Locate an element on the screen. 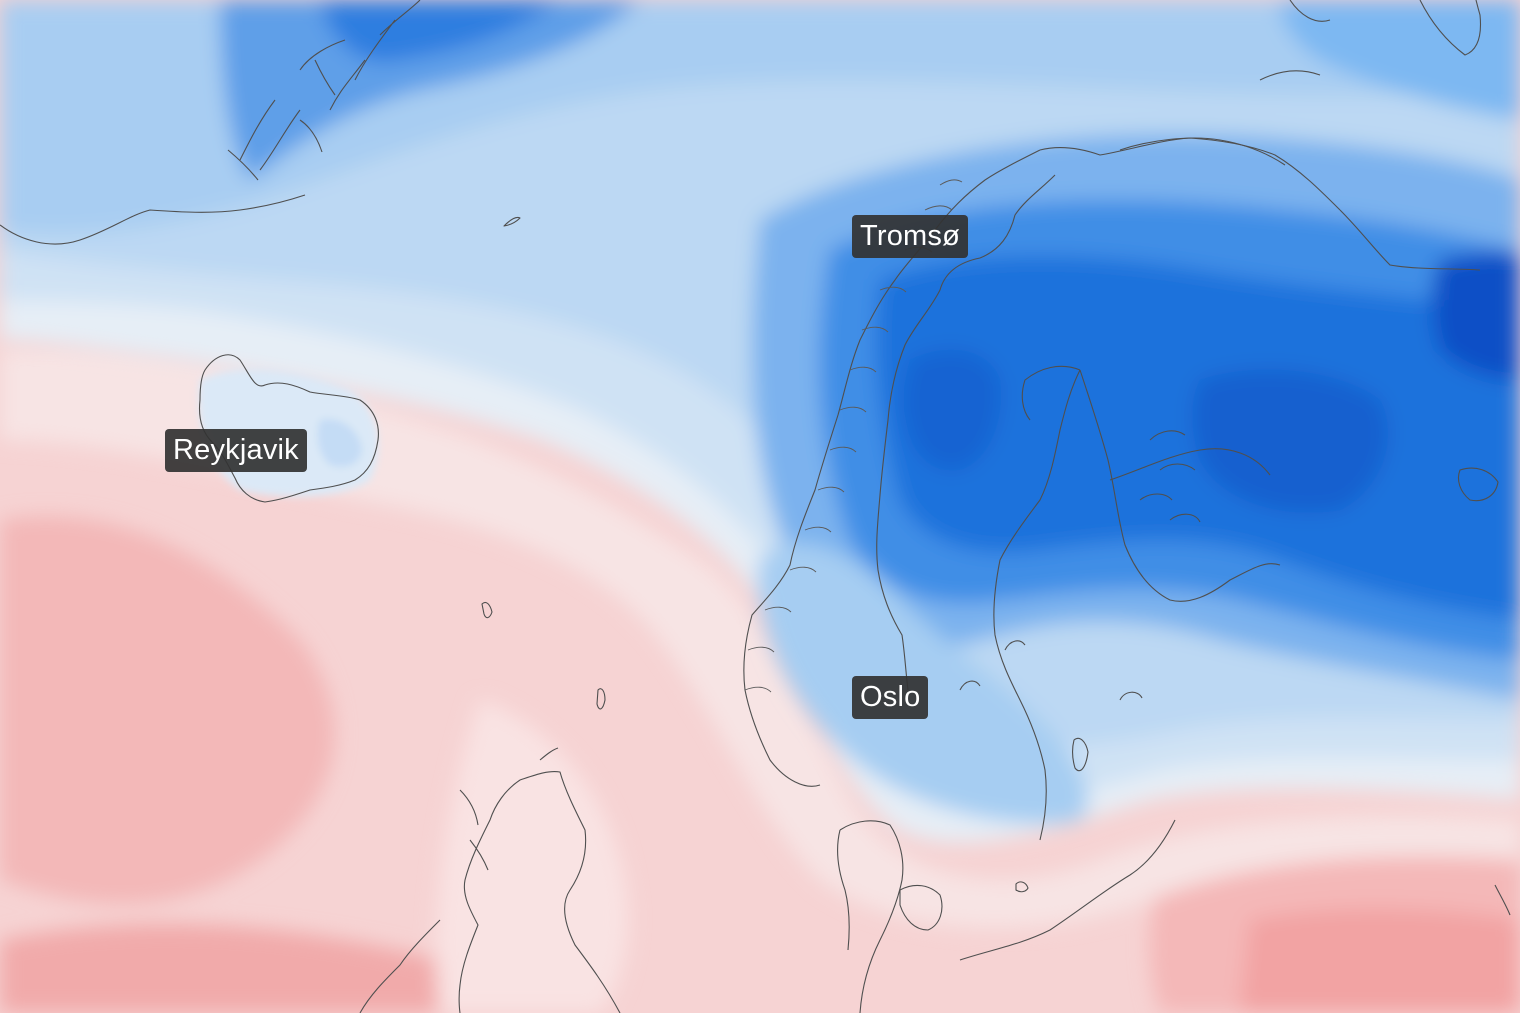 The width and height of the screenshot is (1520, 1013). finland-coast is located at coordinates (1180, 485).